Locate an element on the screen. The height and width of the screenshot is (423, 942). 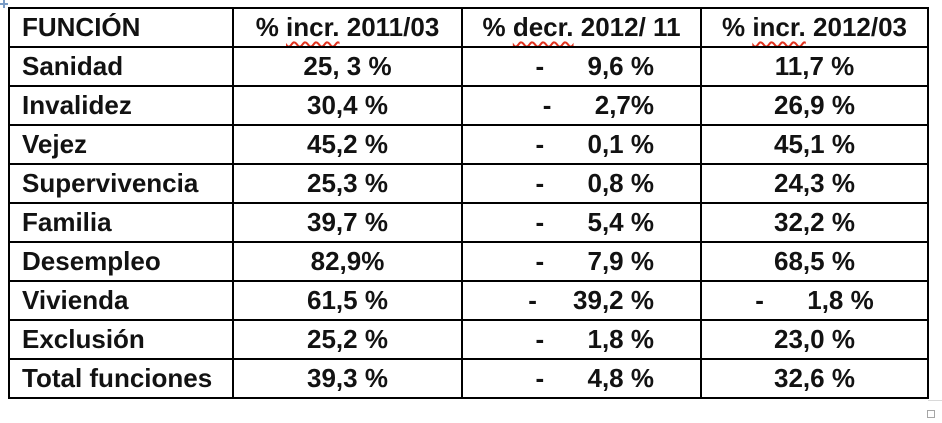
table-row: Desempleo 82,9% - 7,9 % 68,5 % is located at coordinates (468, 261).